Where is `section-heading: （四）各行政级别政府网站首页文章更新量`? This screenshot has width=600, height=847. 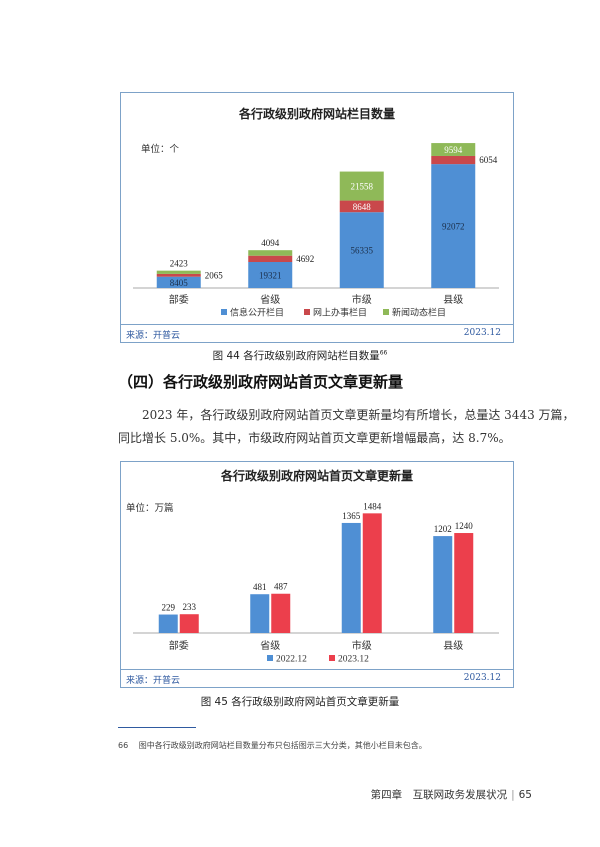
section-heading: （四）各行政级别政府网站首页文章更新量 is located at coordinates (261, 382).